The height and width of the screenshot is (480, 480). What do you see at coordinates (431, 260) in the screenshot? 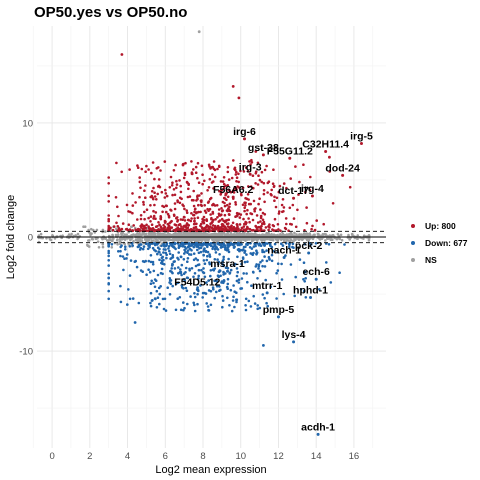
I see `legend-ns-label: NS` at bounding box center [431, 260].